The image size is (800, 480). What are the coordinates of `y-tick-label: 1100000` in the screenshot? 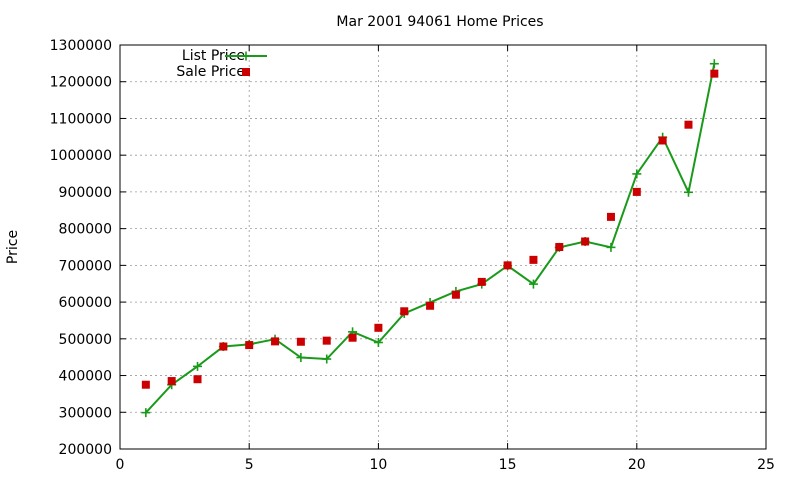 It's located at (81, 119).